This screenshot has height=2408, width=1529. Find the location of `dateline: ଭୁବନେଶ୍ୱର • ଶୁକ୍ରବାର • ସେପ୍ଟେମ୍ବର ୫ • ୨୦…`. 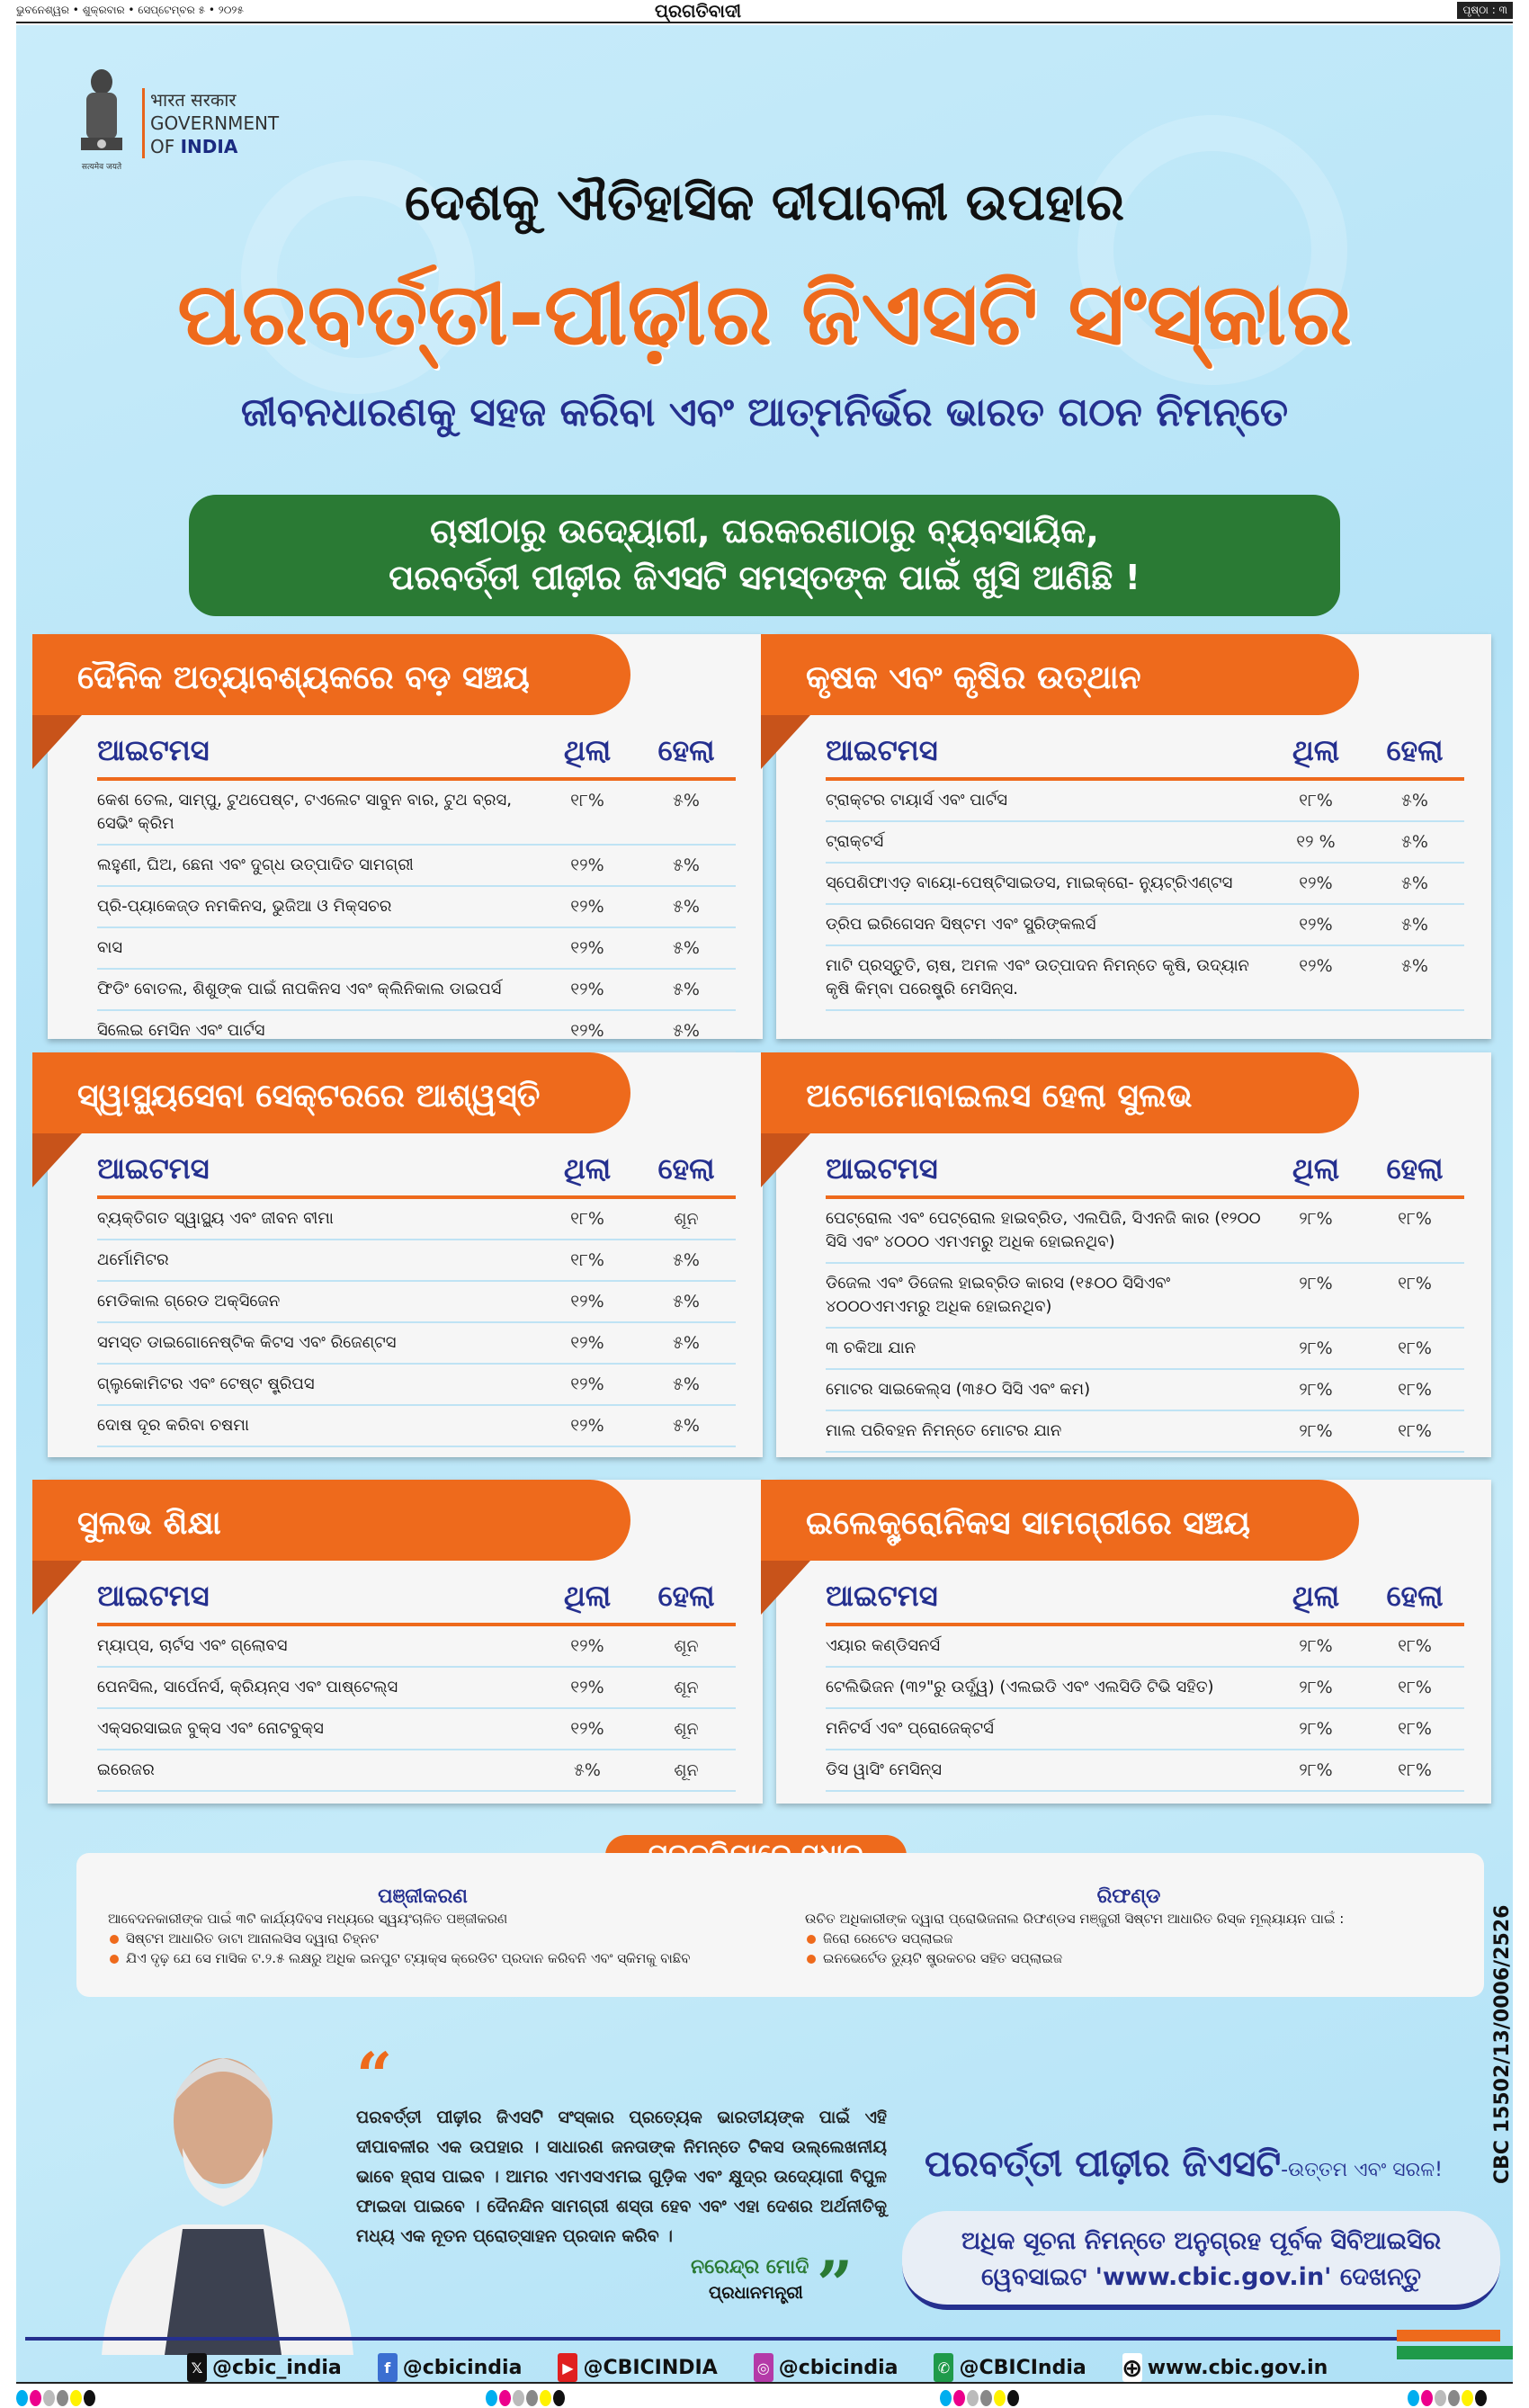

dateline: ଭୁବନେଶ୍ୱର • ଶୁକ୍ରବାର • ସେପ୍ଟେମ୍ବର ୫ • ୨୦… is located at coordinates (130, 10).